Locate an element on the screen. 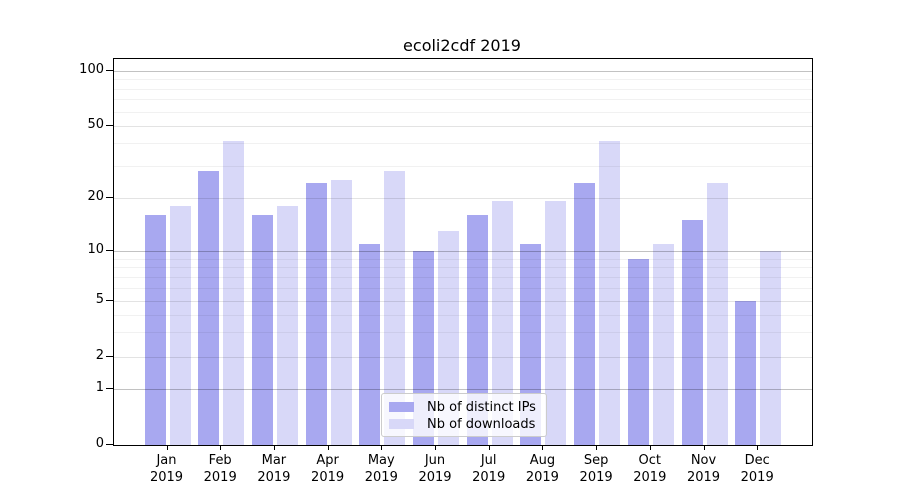 The width and height of the screenshot is (900, 500). x-tick-label: Nov 2019 is located at coordinates (704, 469).